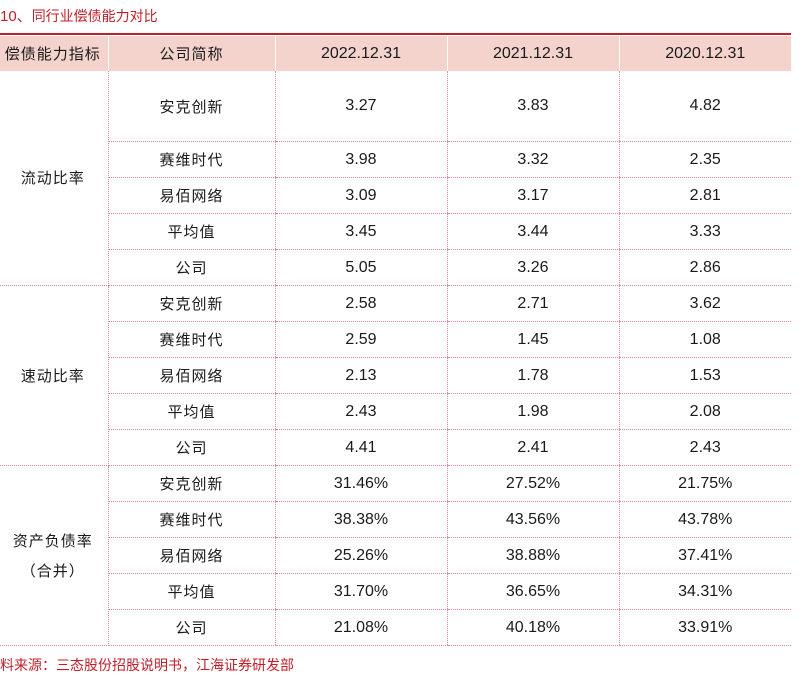 The width and height of the screenshot is (802, 695). What do you see at coordinates (532, 231) in the screenshot?
I see `value-cell: 3.44` at bounding box center [532, 231].